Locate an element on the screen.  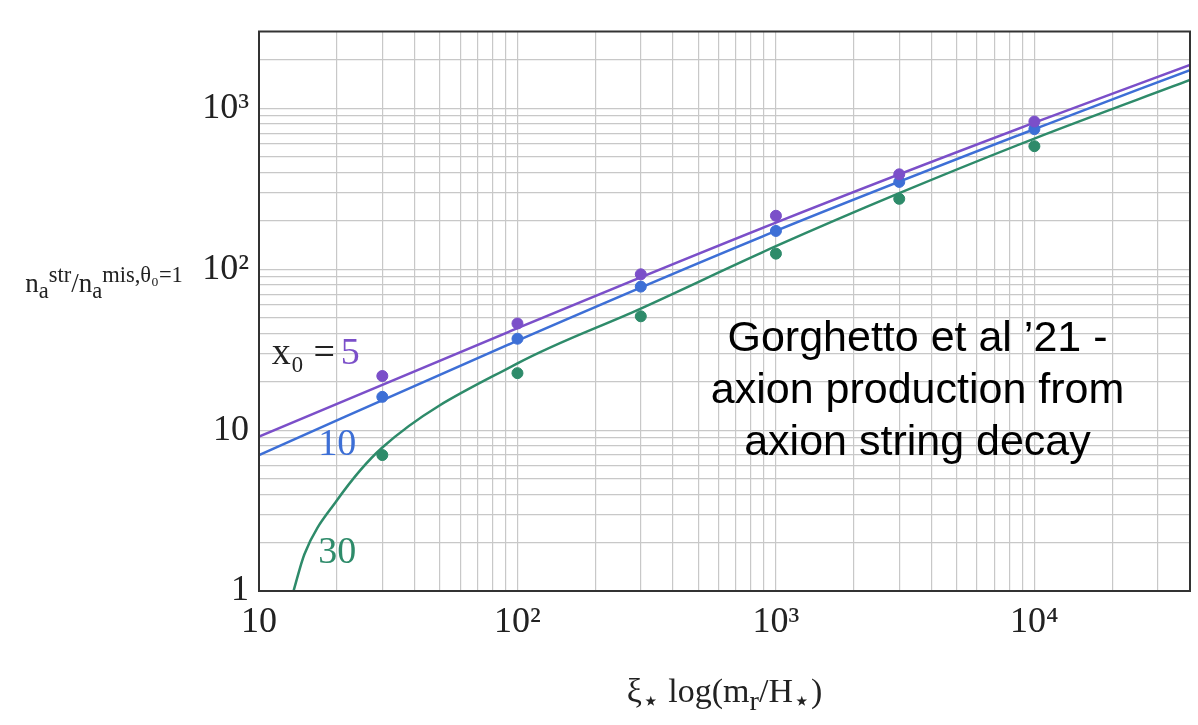
series-label: 30 is located at coordinates (337, 550).